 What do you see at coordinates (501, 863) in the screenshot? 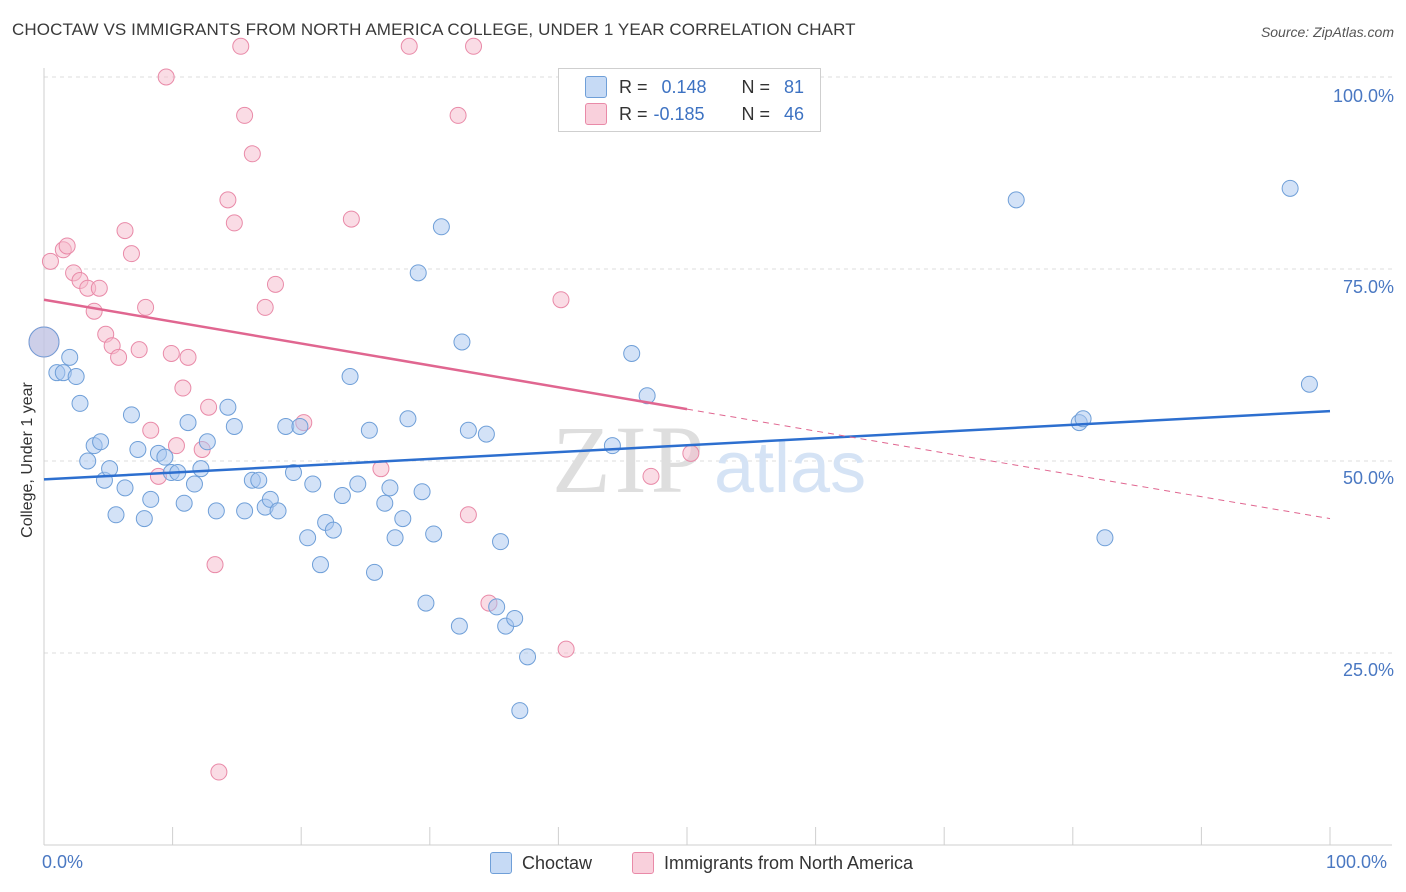
I see `legend-swatch-choctaw` at bounding box center [501, 863].